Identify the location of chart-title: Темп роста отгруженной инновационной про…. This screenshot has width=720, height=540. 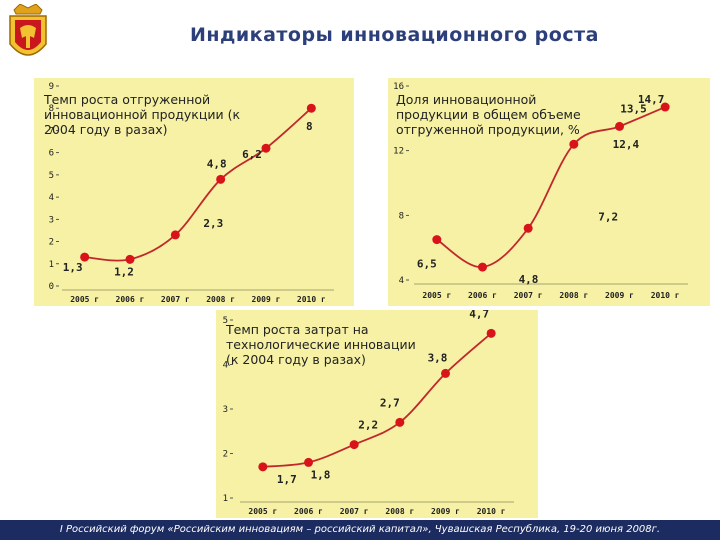
(142, 114).